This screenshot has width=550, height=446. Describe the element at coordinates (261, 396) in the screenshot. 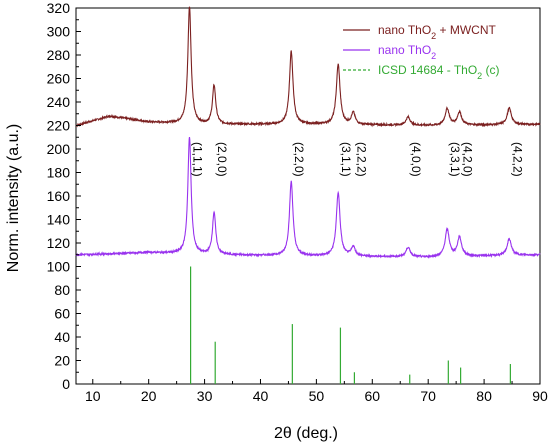

I see `x-tick-label: 40` at that location.